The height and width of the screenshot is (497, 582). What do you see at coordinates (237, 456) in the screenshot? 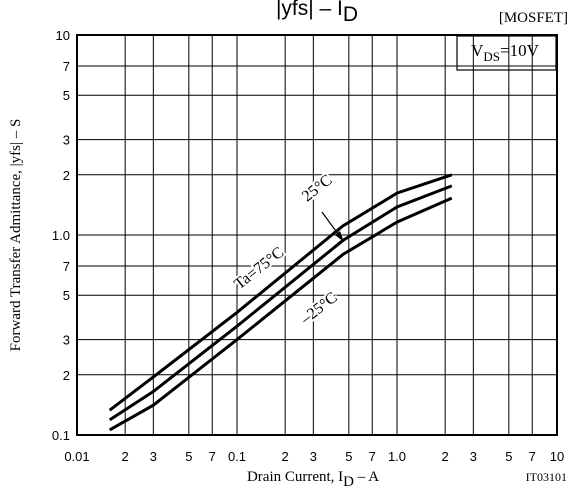
I see `x-tick-label: 0.1` at bounding box center [237, 456].